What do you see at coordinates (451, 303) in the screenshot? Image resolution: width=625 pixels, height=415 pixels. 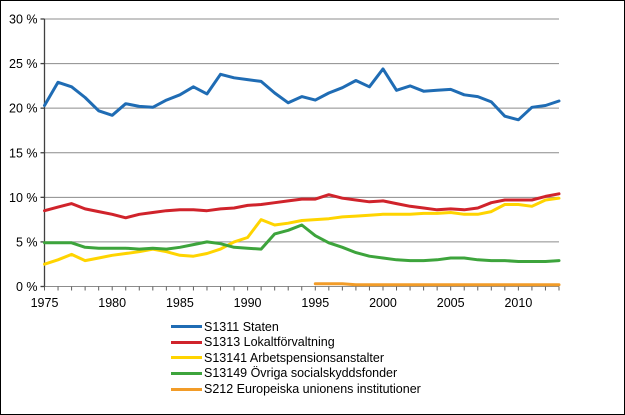 I see `x-tick-label: 2005` at bounding box center [451, 303].